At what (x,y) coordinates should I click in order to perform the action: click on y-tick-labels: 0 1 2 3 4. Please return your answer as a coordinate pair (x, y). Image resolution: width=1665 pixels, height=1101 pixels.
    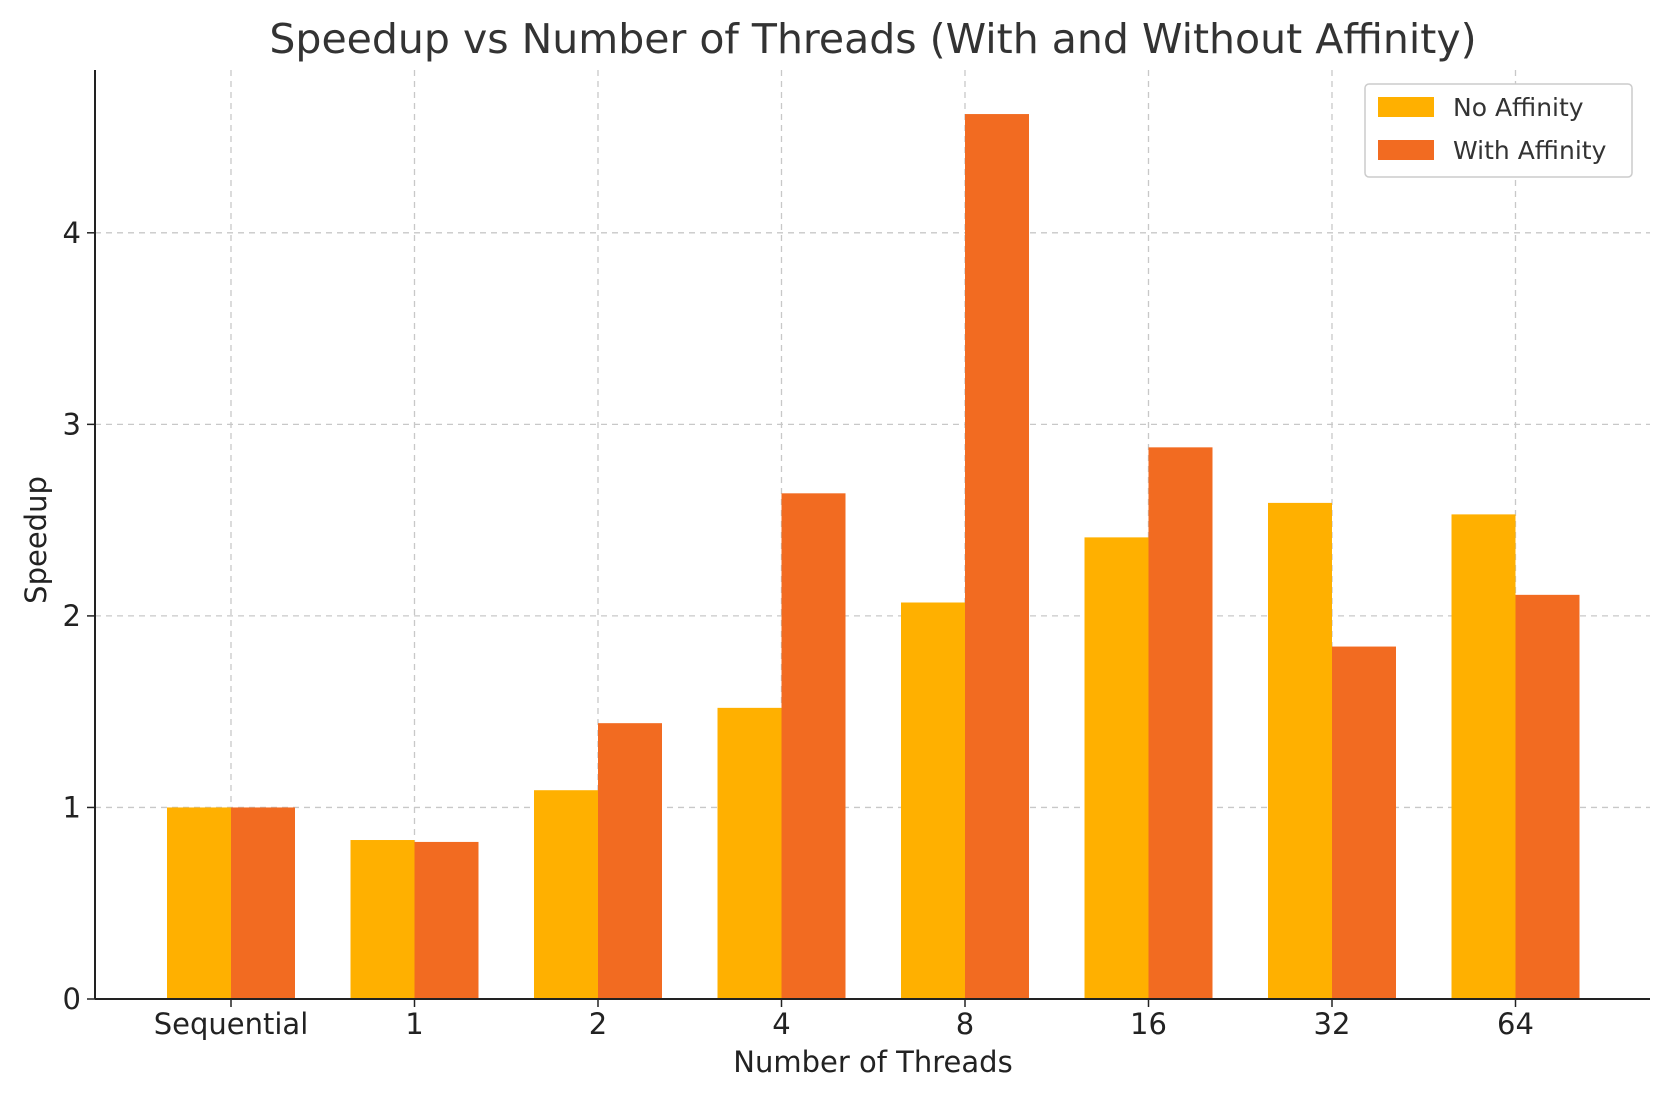
    Looking at the image, I should click on (79, 616).